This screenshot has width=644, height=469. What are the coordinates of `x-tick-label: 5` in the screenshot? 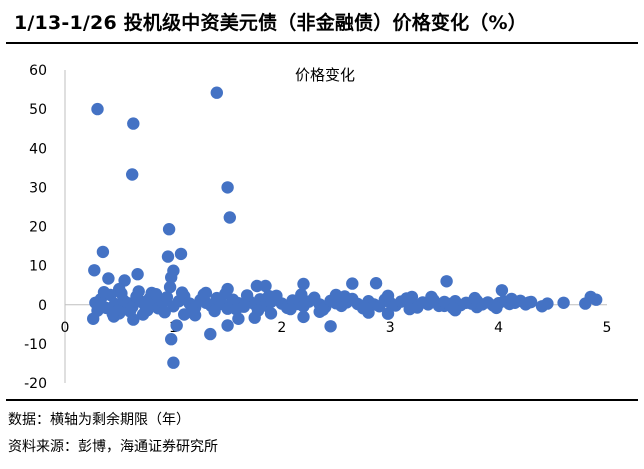 It's located at (607, 328).